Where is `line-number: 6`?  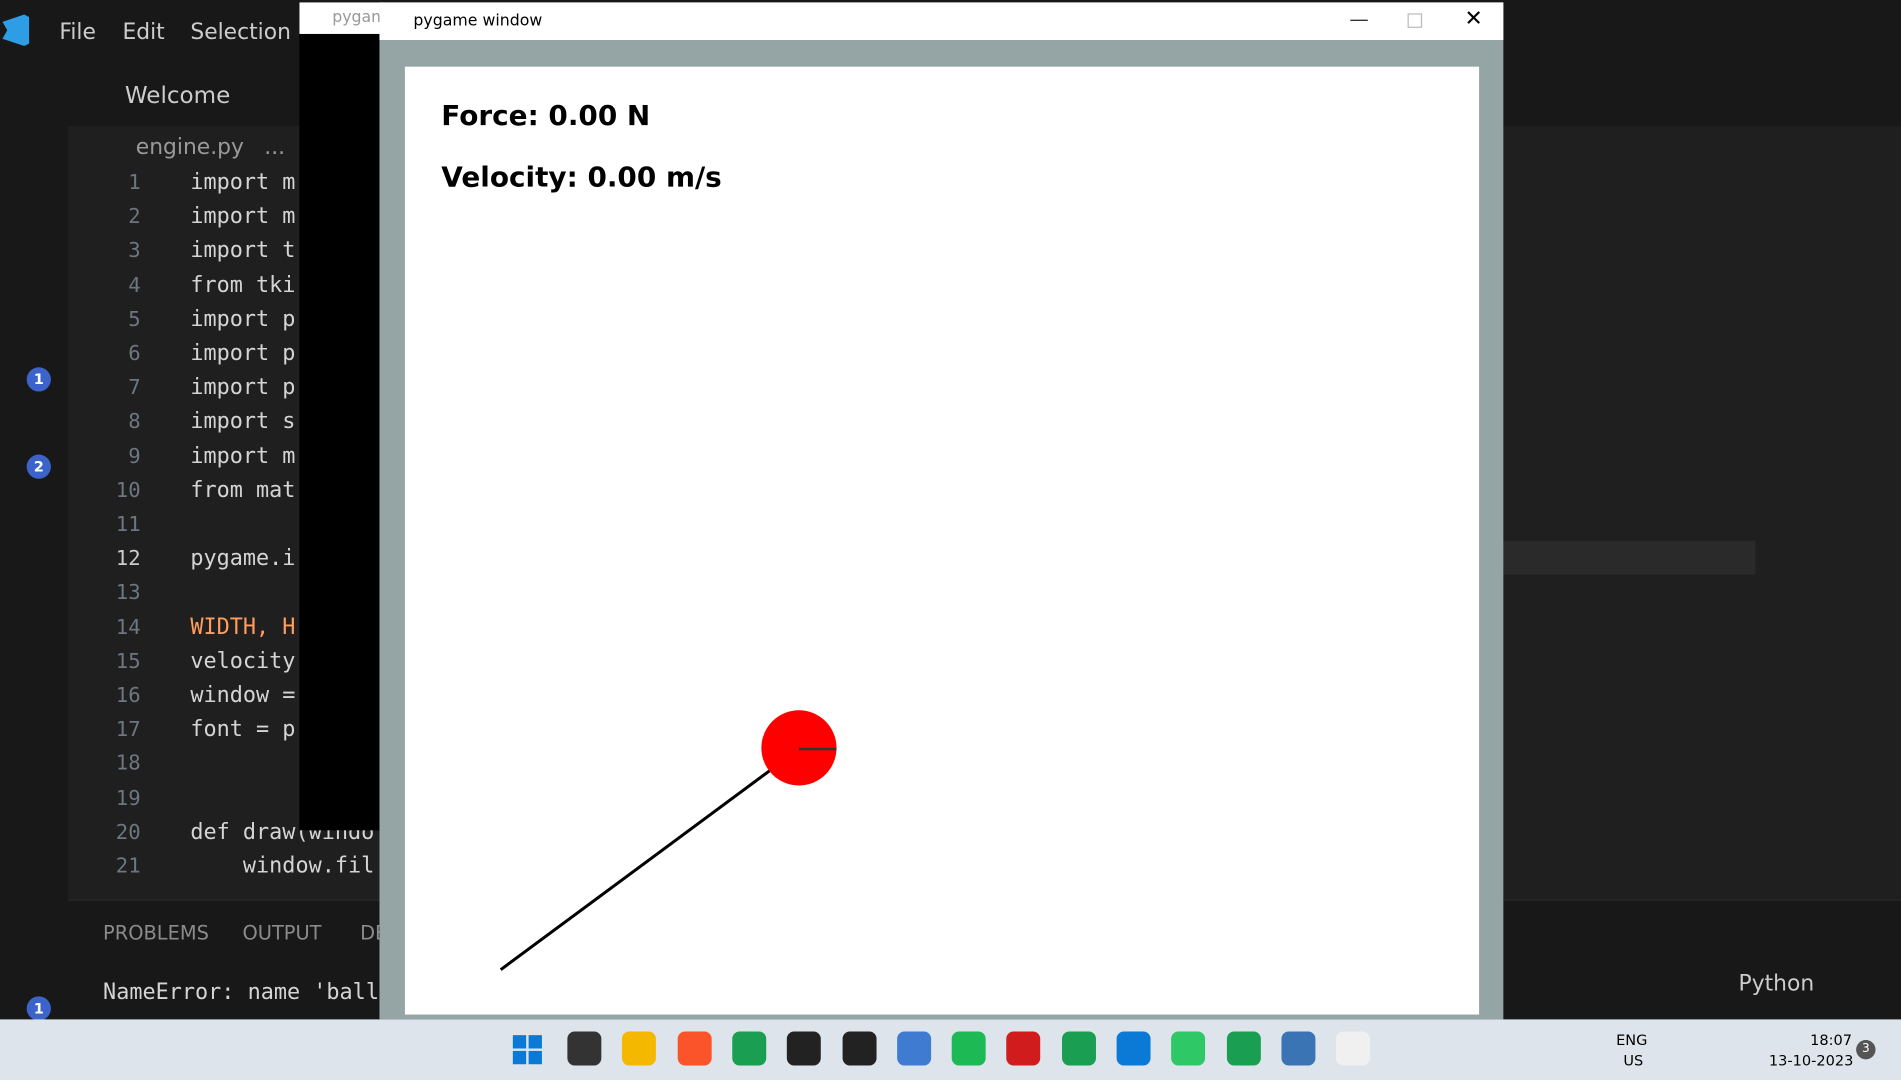 line-number: 6 is located at coordinates (134, 354).